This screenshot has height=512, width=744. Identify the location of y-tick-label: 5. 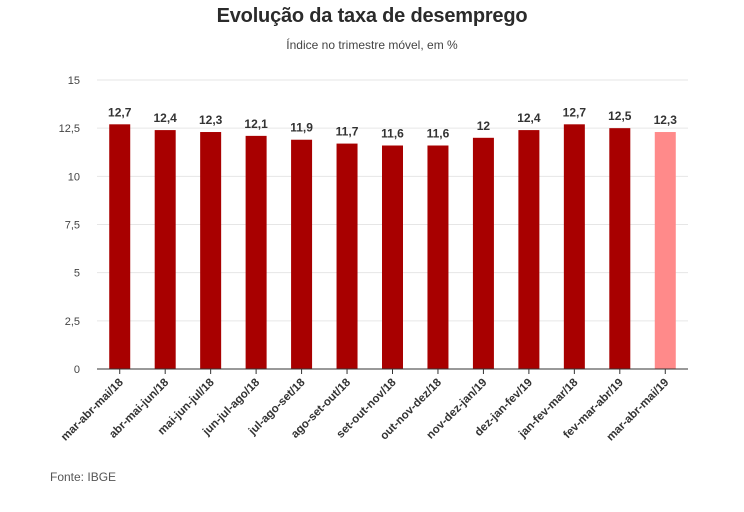
(77, 274).